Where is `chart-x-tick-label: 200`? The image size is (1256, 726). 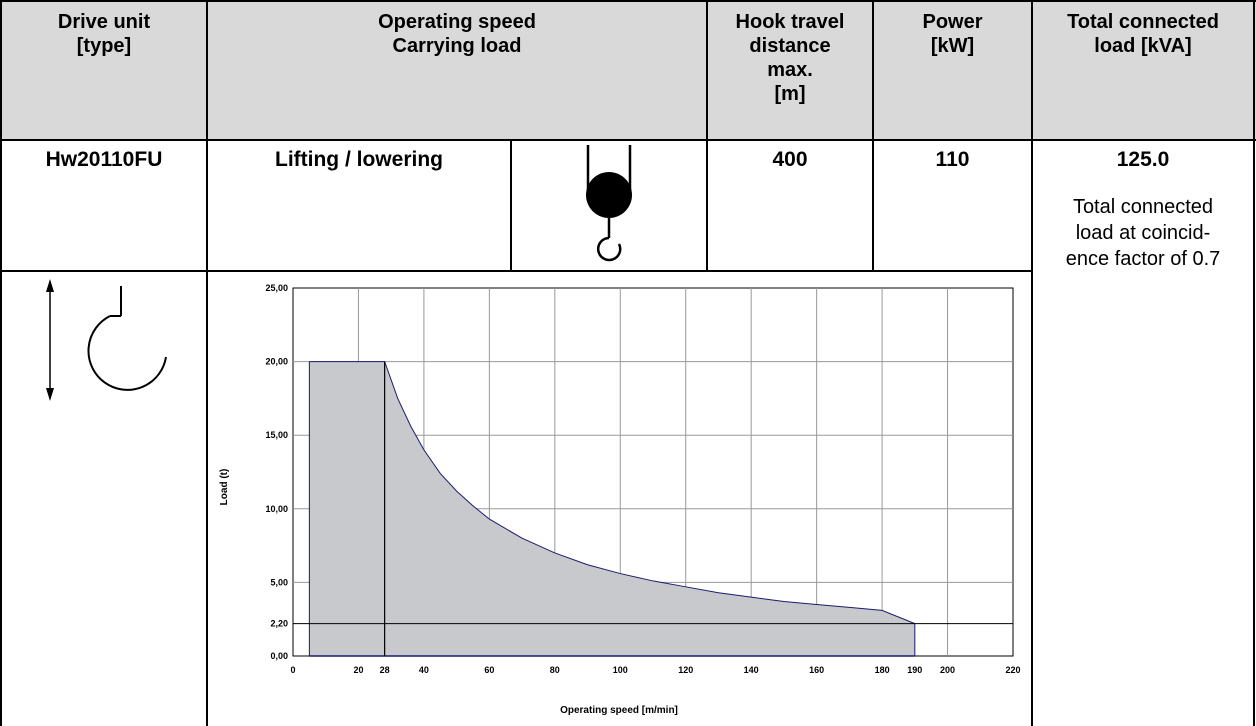 chart-x-tick-label: 200 is located at coordinates (947, 670).